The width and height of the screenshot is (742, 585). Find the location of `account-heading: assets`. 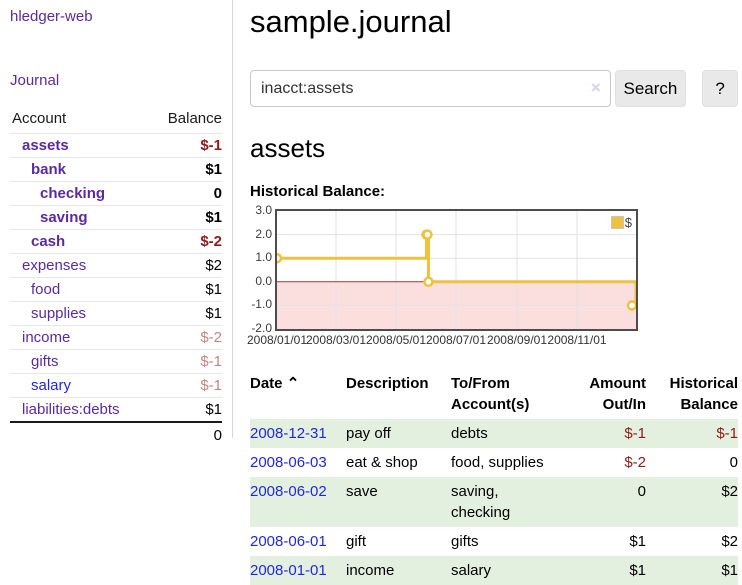

account-heading: assets is located at coordinates (288, 148).